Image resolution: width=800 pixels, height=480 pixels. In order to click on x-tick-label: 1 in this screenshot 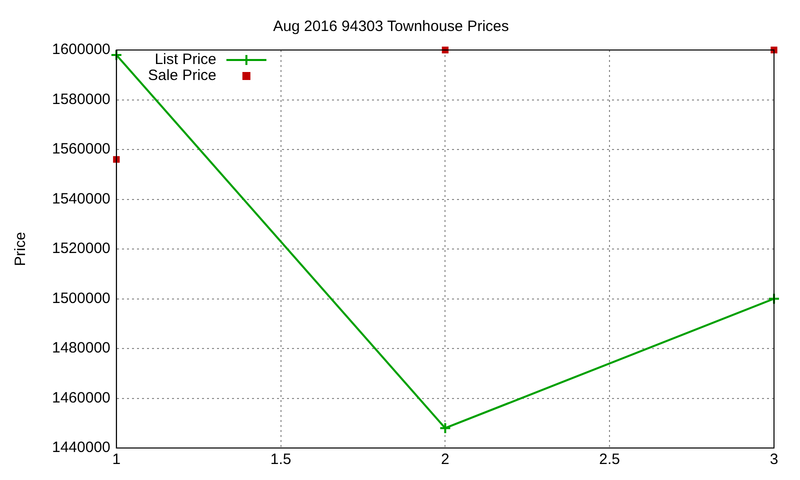, I will do `click(116, 459)`.